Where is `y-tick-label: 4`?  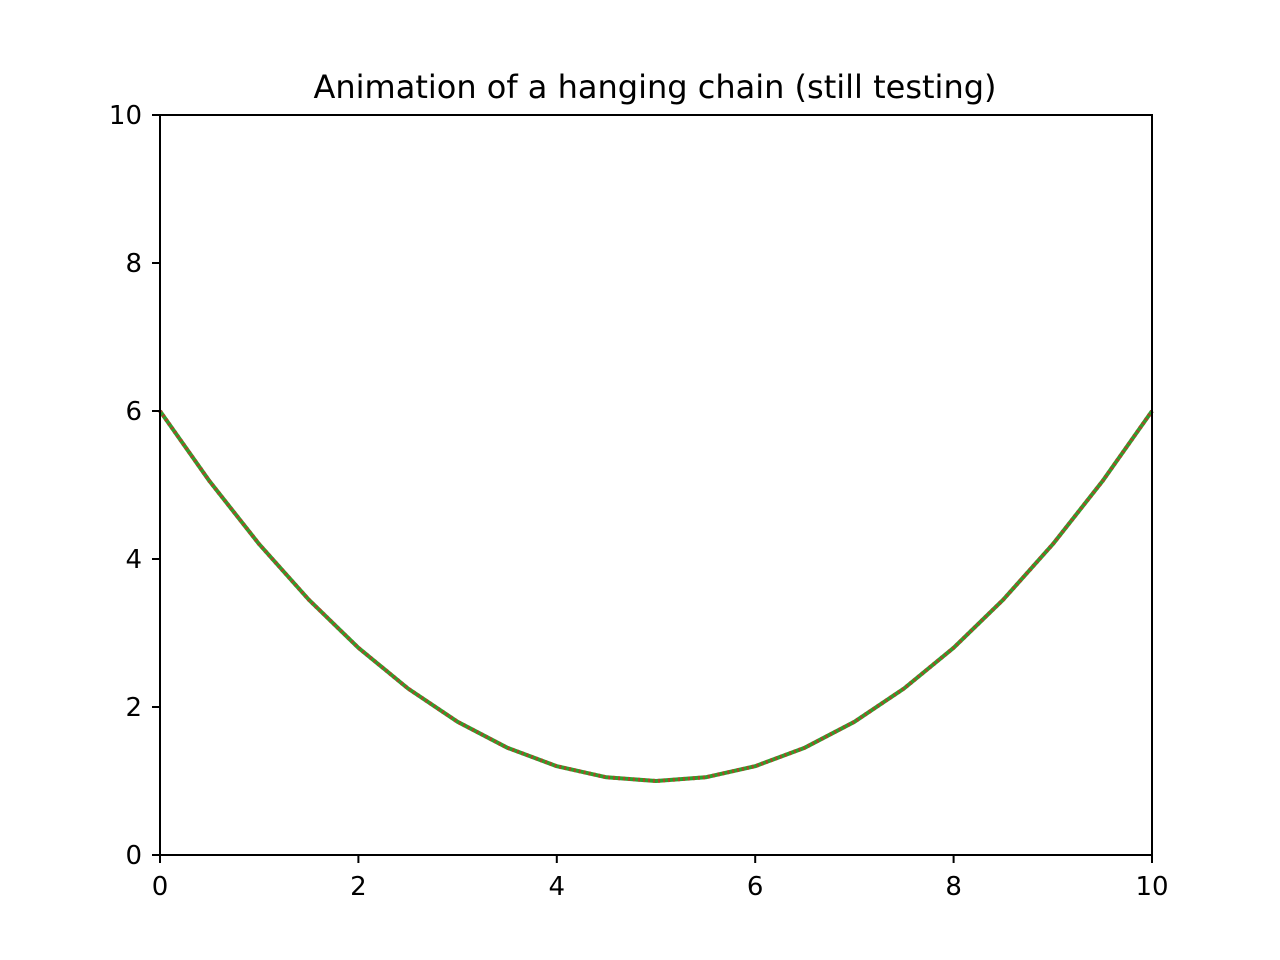 y-tick-label: 4 is located at coordinates (133, 560).